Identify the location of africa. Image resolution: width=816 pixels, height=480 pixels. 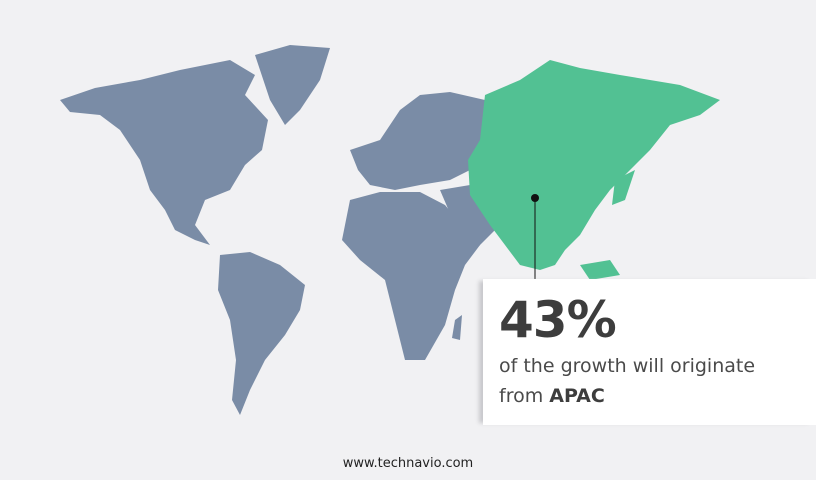
(411, 276).